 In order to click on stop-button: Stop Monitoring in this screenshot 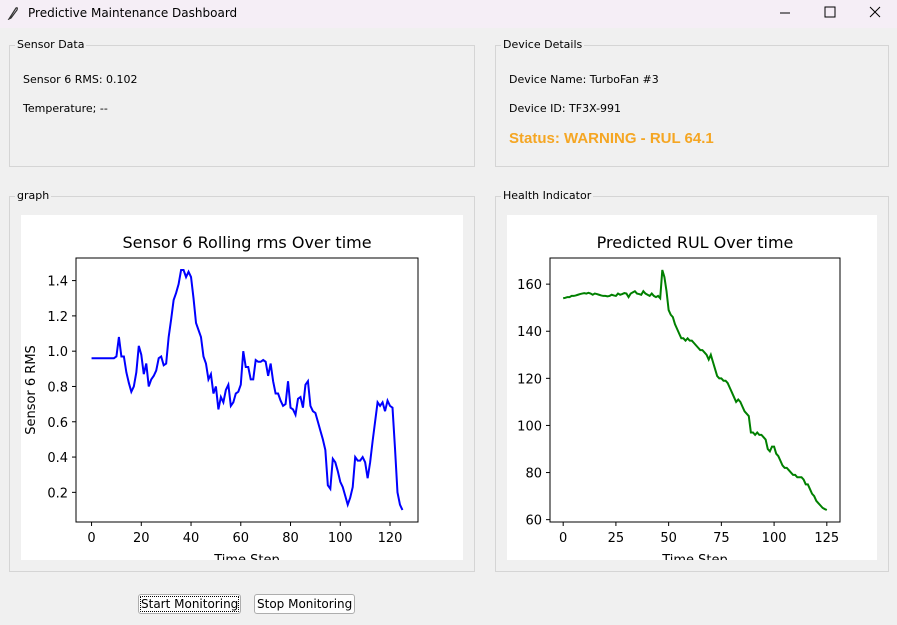, I will do `click(305, 604)`.